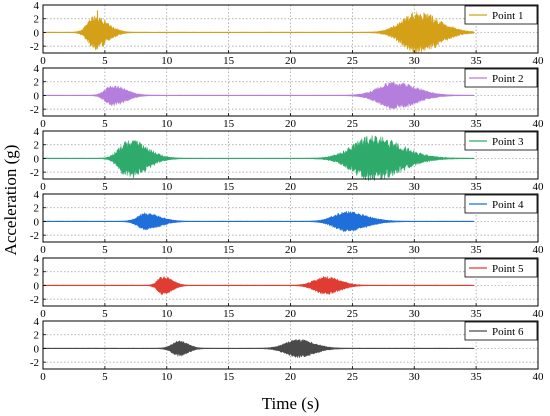  Describe the element at coordinates (507, 16) in the screenshot. I see `legend-label: Point 1` at that location.